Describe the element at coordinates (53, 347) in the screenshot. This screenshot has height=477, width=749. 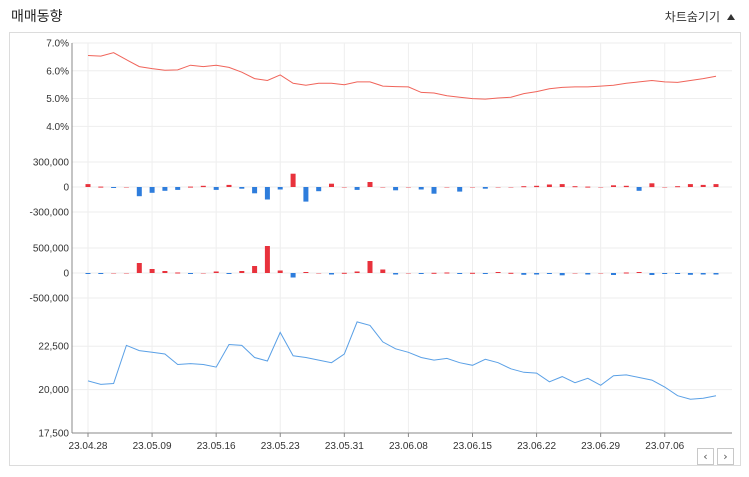
I see `y-tick-label: 22,500` at that location.